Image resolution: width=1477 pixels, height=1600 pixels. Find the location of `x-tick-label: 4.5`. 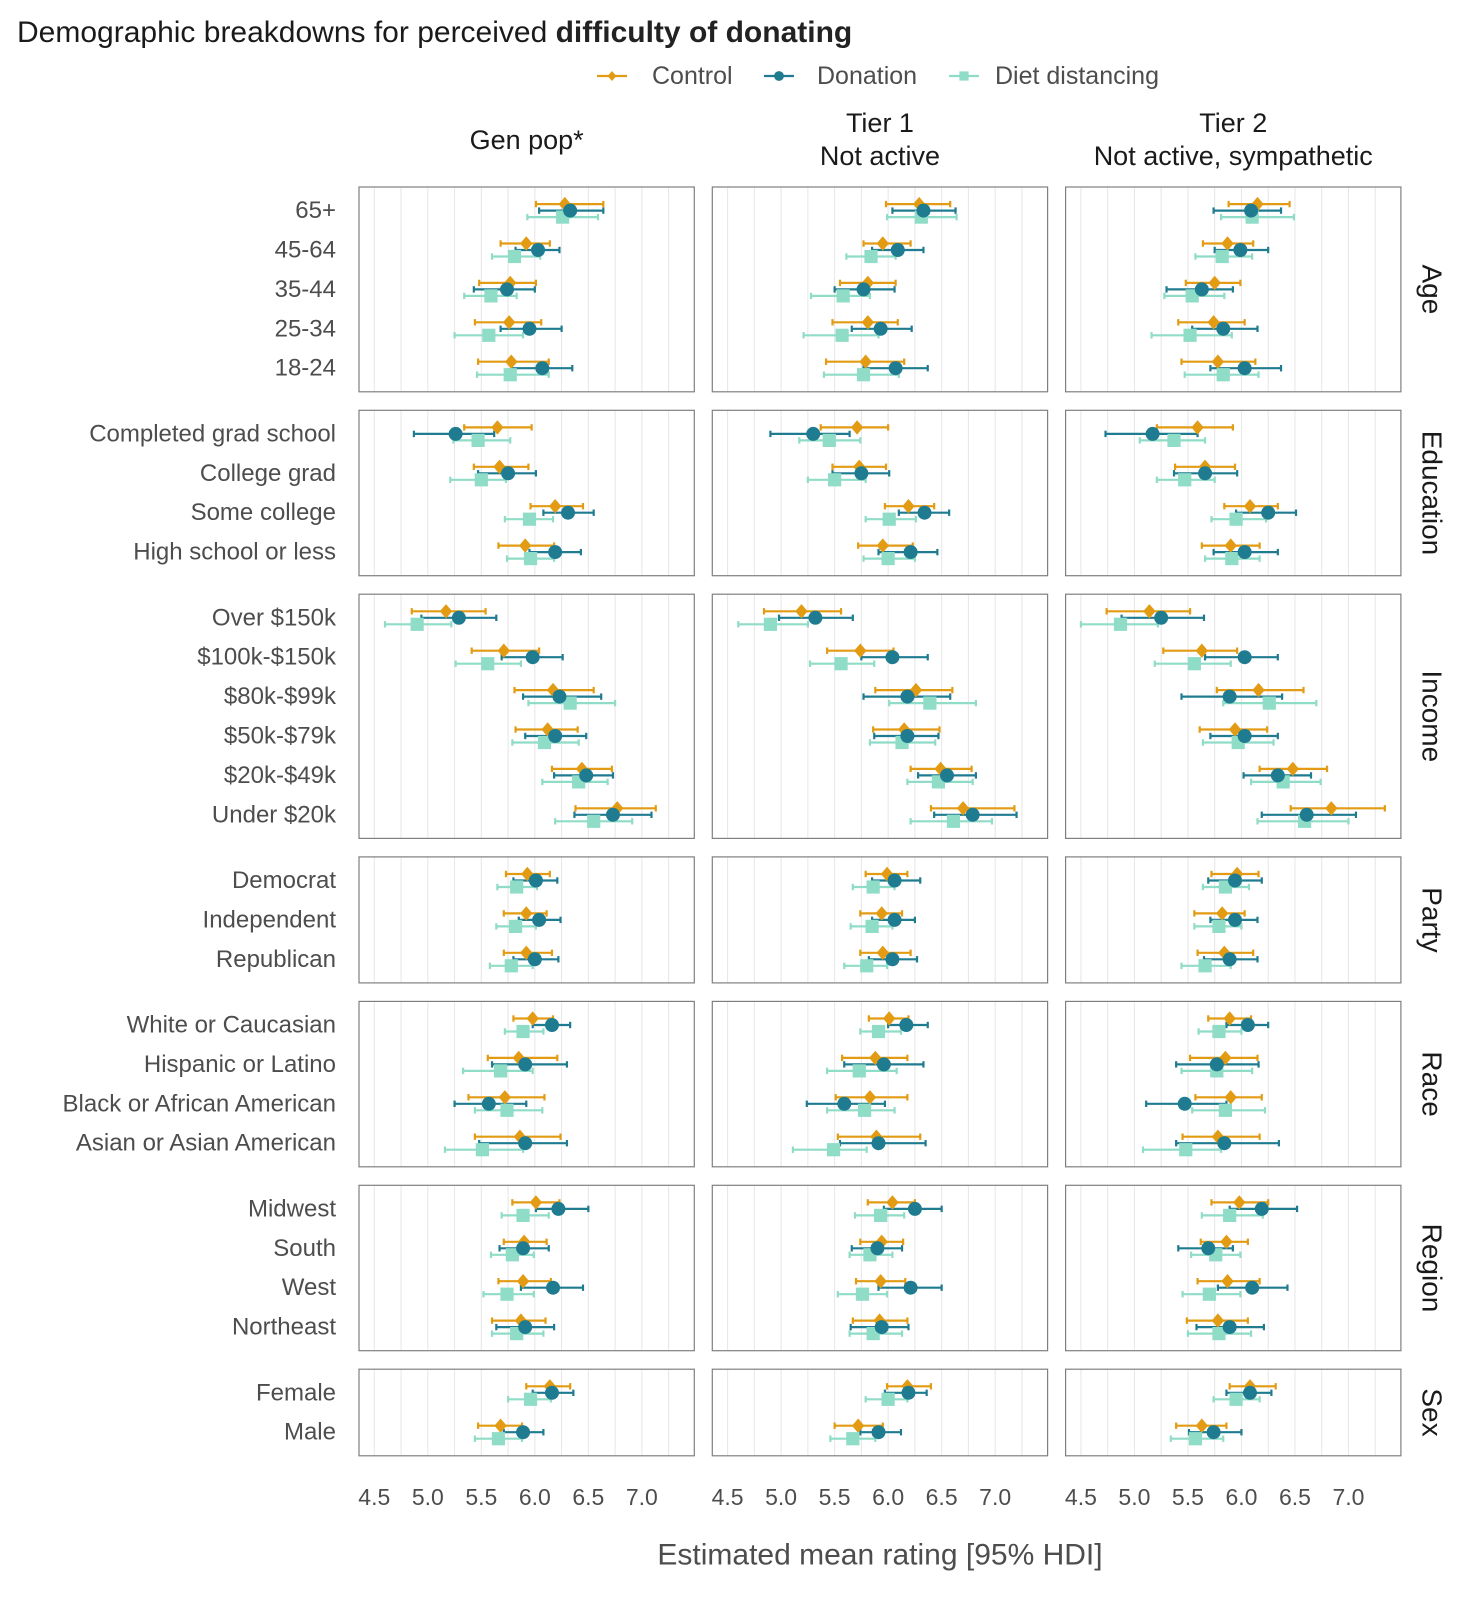

x-tick-label: 4.5 is located at coordinates (728, 1497).